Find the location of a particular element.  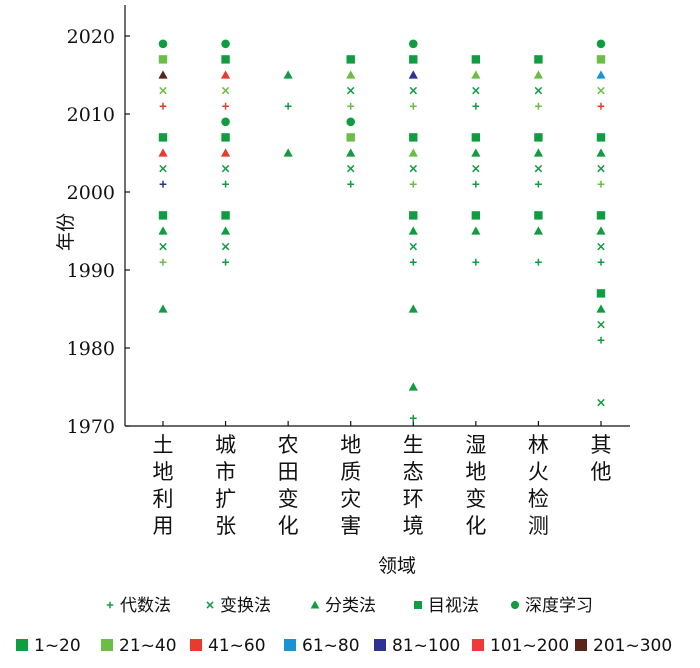

x-ticks: 土地利用 城市扩张 农田变化 地质灾害 生态环境 湿地变化 林火检测 其他 is located at coordinates (382, 479).